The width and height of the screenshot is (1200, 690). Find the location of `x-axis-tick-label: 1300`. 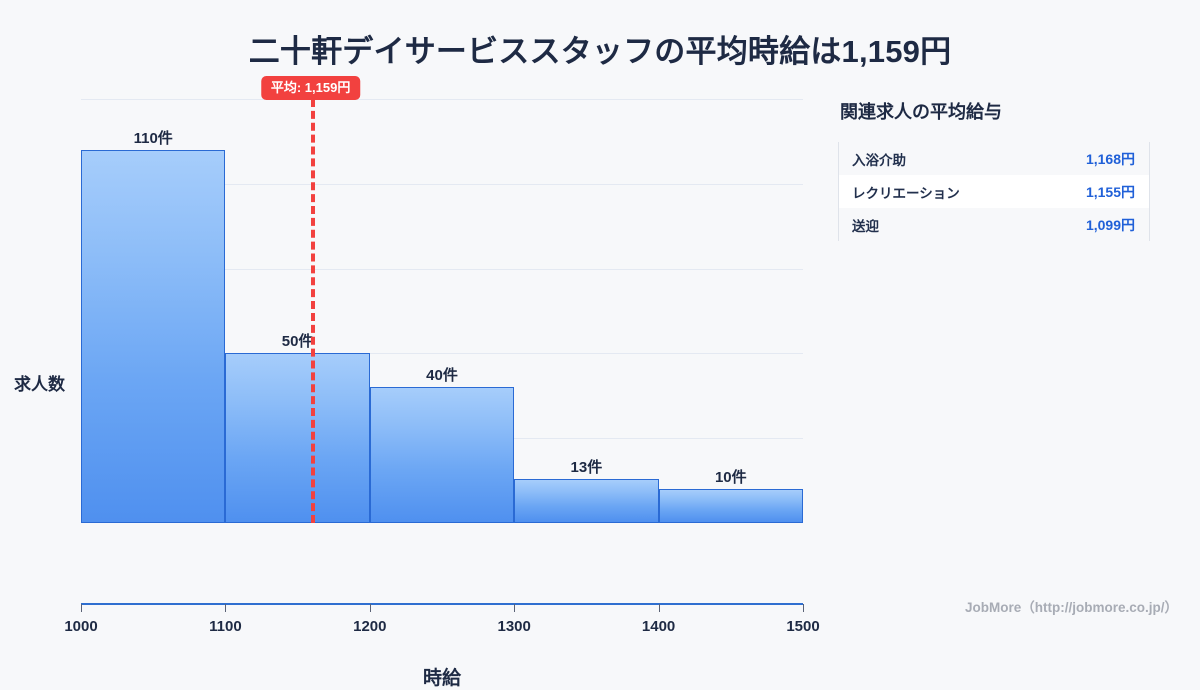

x-axis-tick-label: 1300 is located at coordinates (514, 626).